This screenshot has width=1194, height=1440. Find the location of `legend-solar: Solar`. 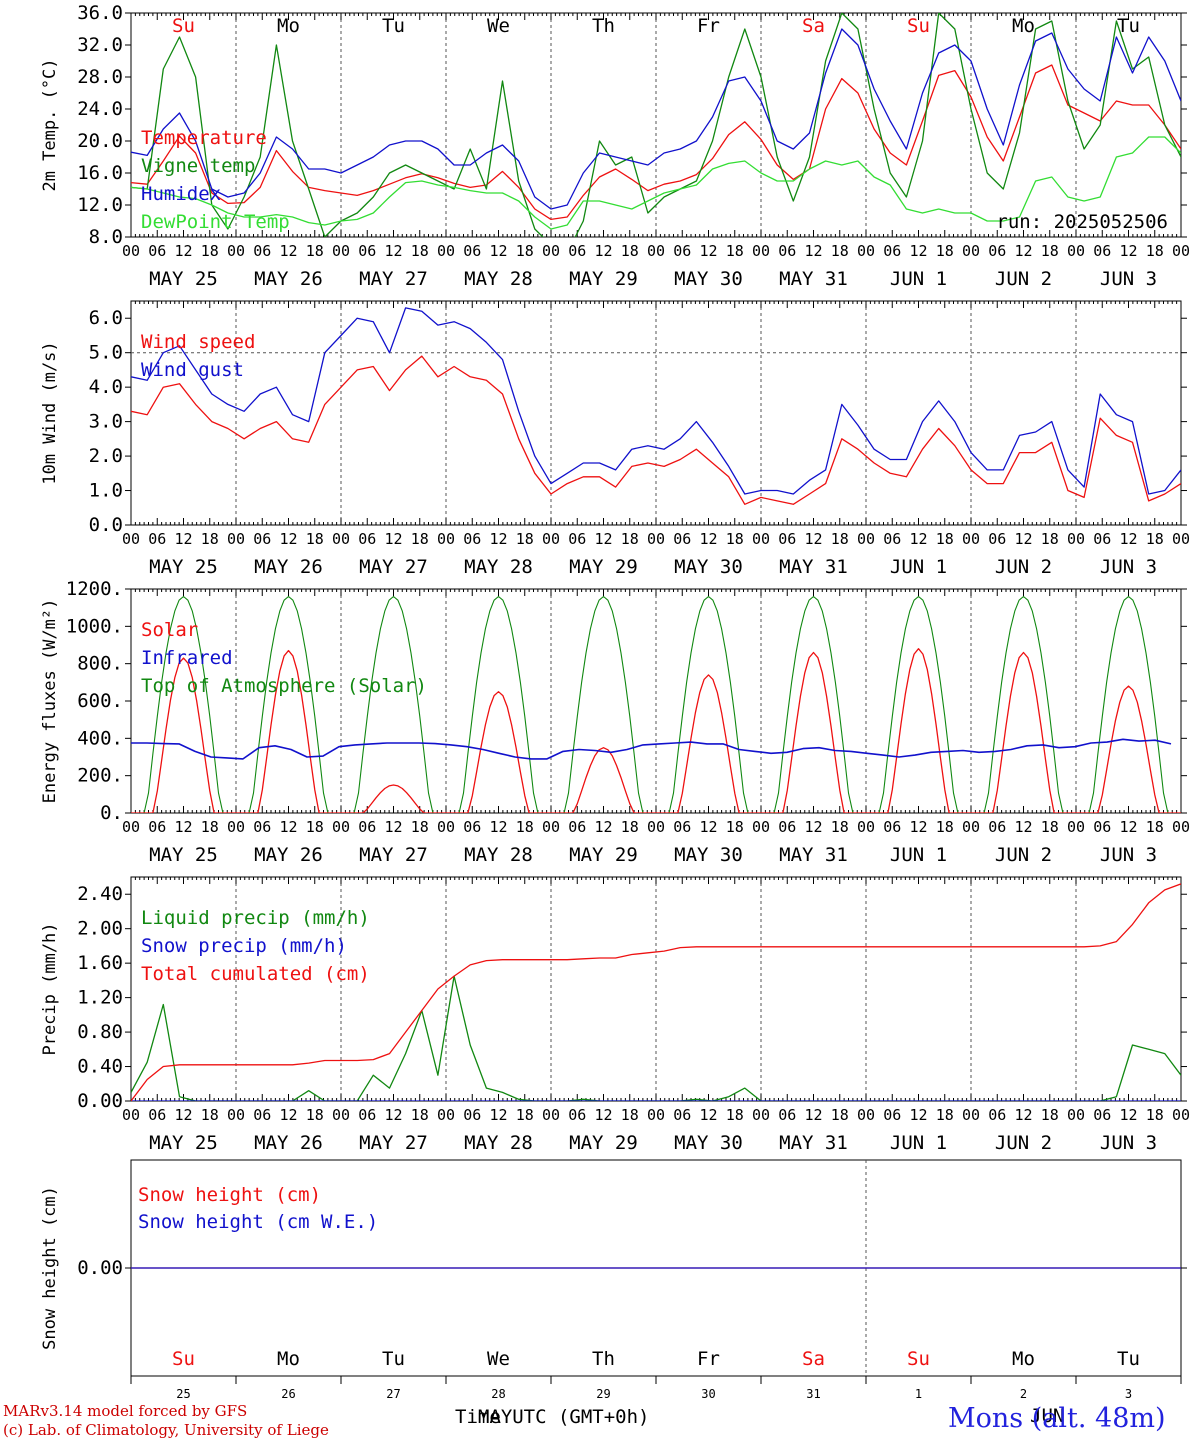

legend-solar: Solar is located at coordinates (169, 630).